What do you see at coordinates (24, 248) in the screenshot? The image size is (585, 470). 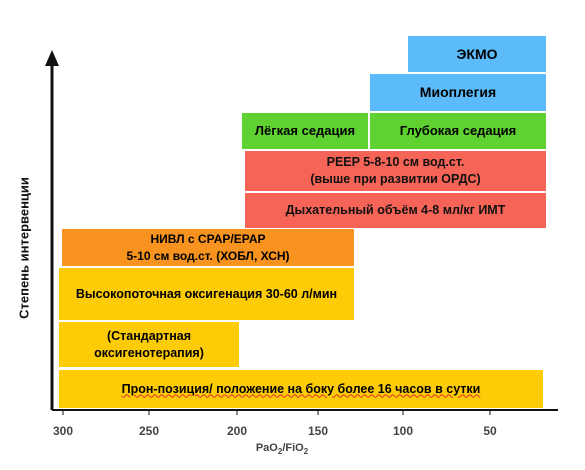 I see `y-axis-label: Степень интервенции` at bounding box center [24, 248].